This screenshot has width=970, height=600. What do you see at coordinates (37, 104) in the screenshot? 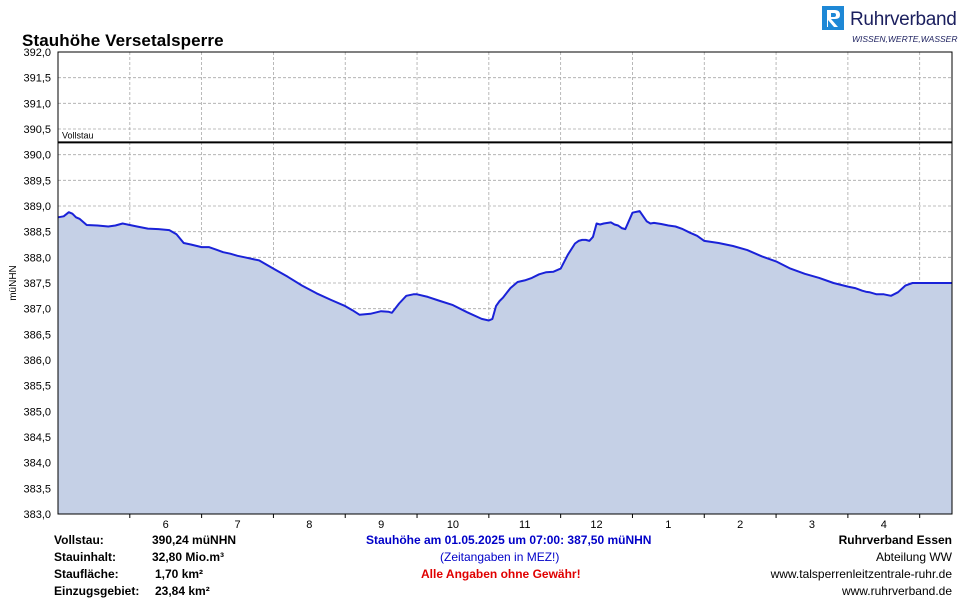
I see `y-tick-label: 391,0` at bounding box center [37, 104].